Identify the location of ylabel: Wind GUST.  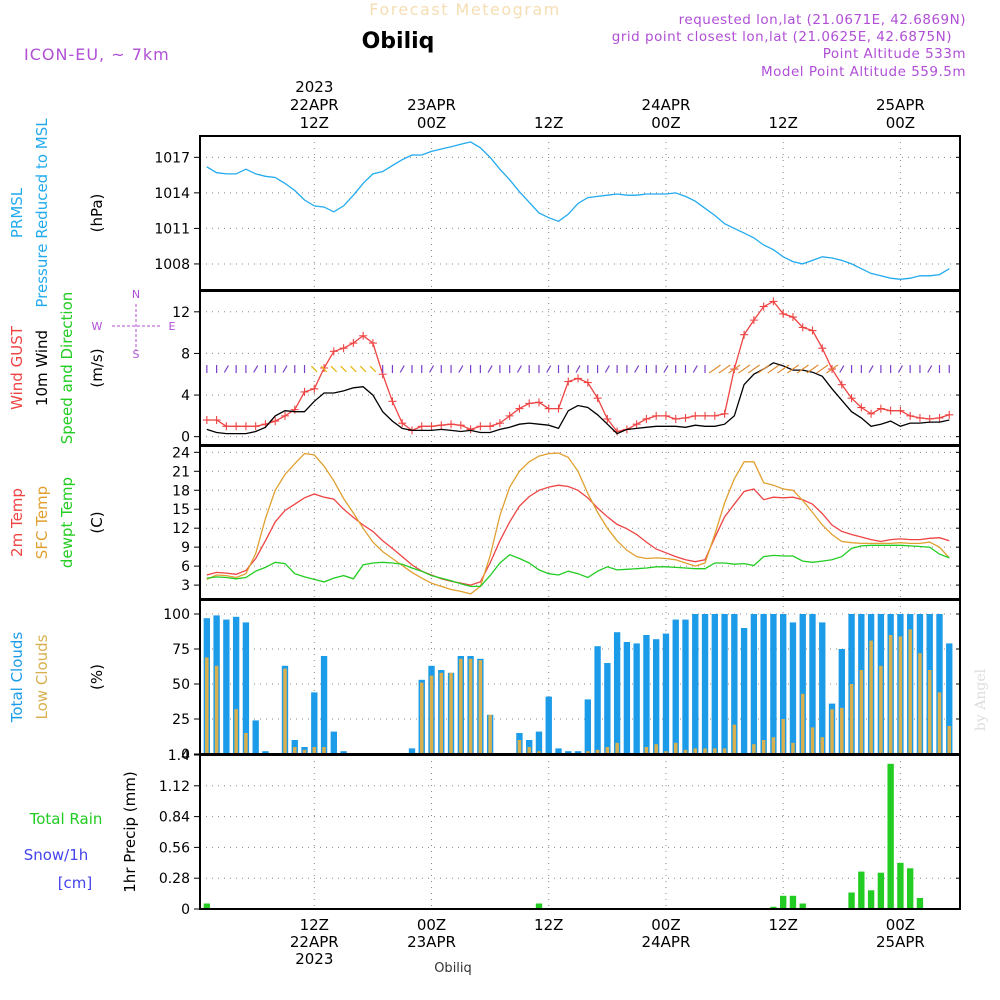
(17, 367).